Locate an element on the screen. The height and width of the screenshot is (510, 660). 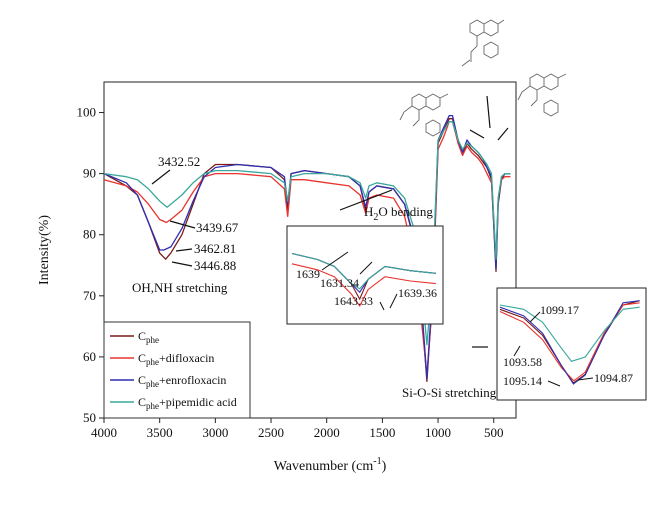
annotation-si-o-si: Si-O-Si stretching is located at coordinates (449, 392).